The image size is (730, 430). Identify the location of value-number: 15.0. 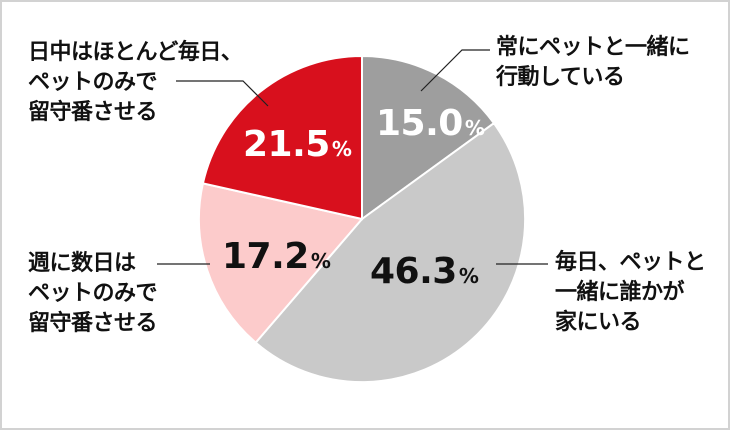
(419, 123).